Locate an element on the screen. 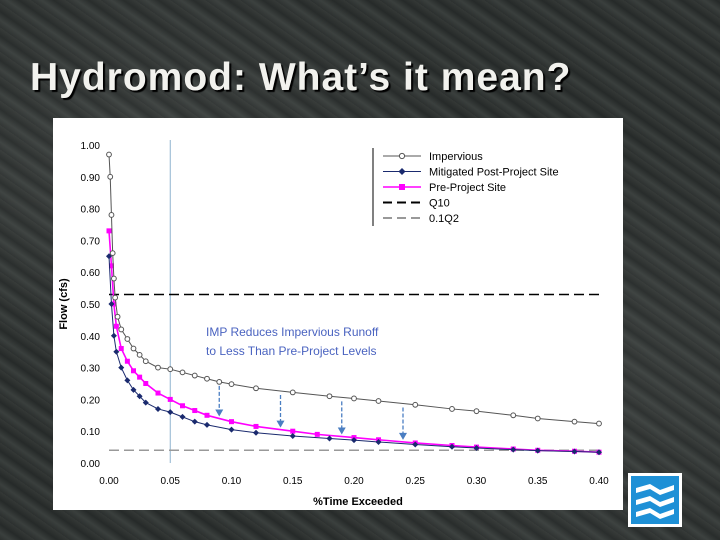  y-tick-label: 0.00 is located at coordinates (91, 464).